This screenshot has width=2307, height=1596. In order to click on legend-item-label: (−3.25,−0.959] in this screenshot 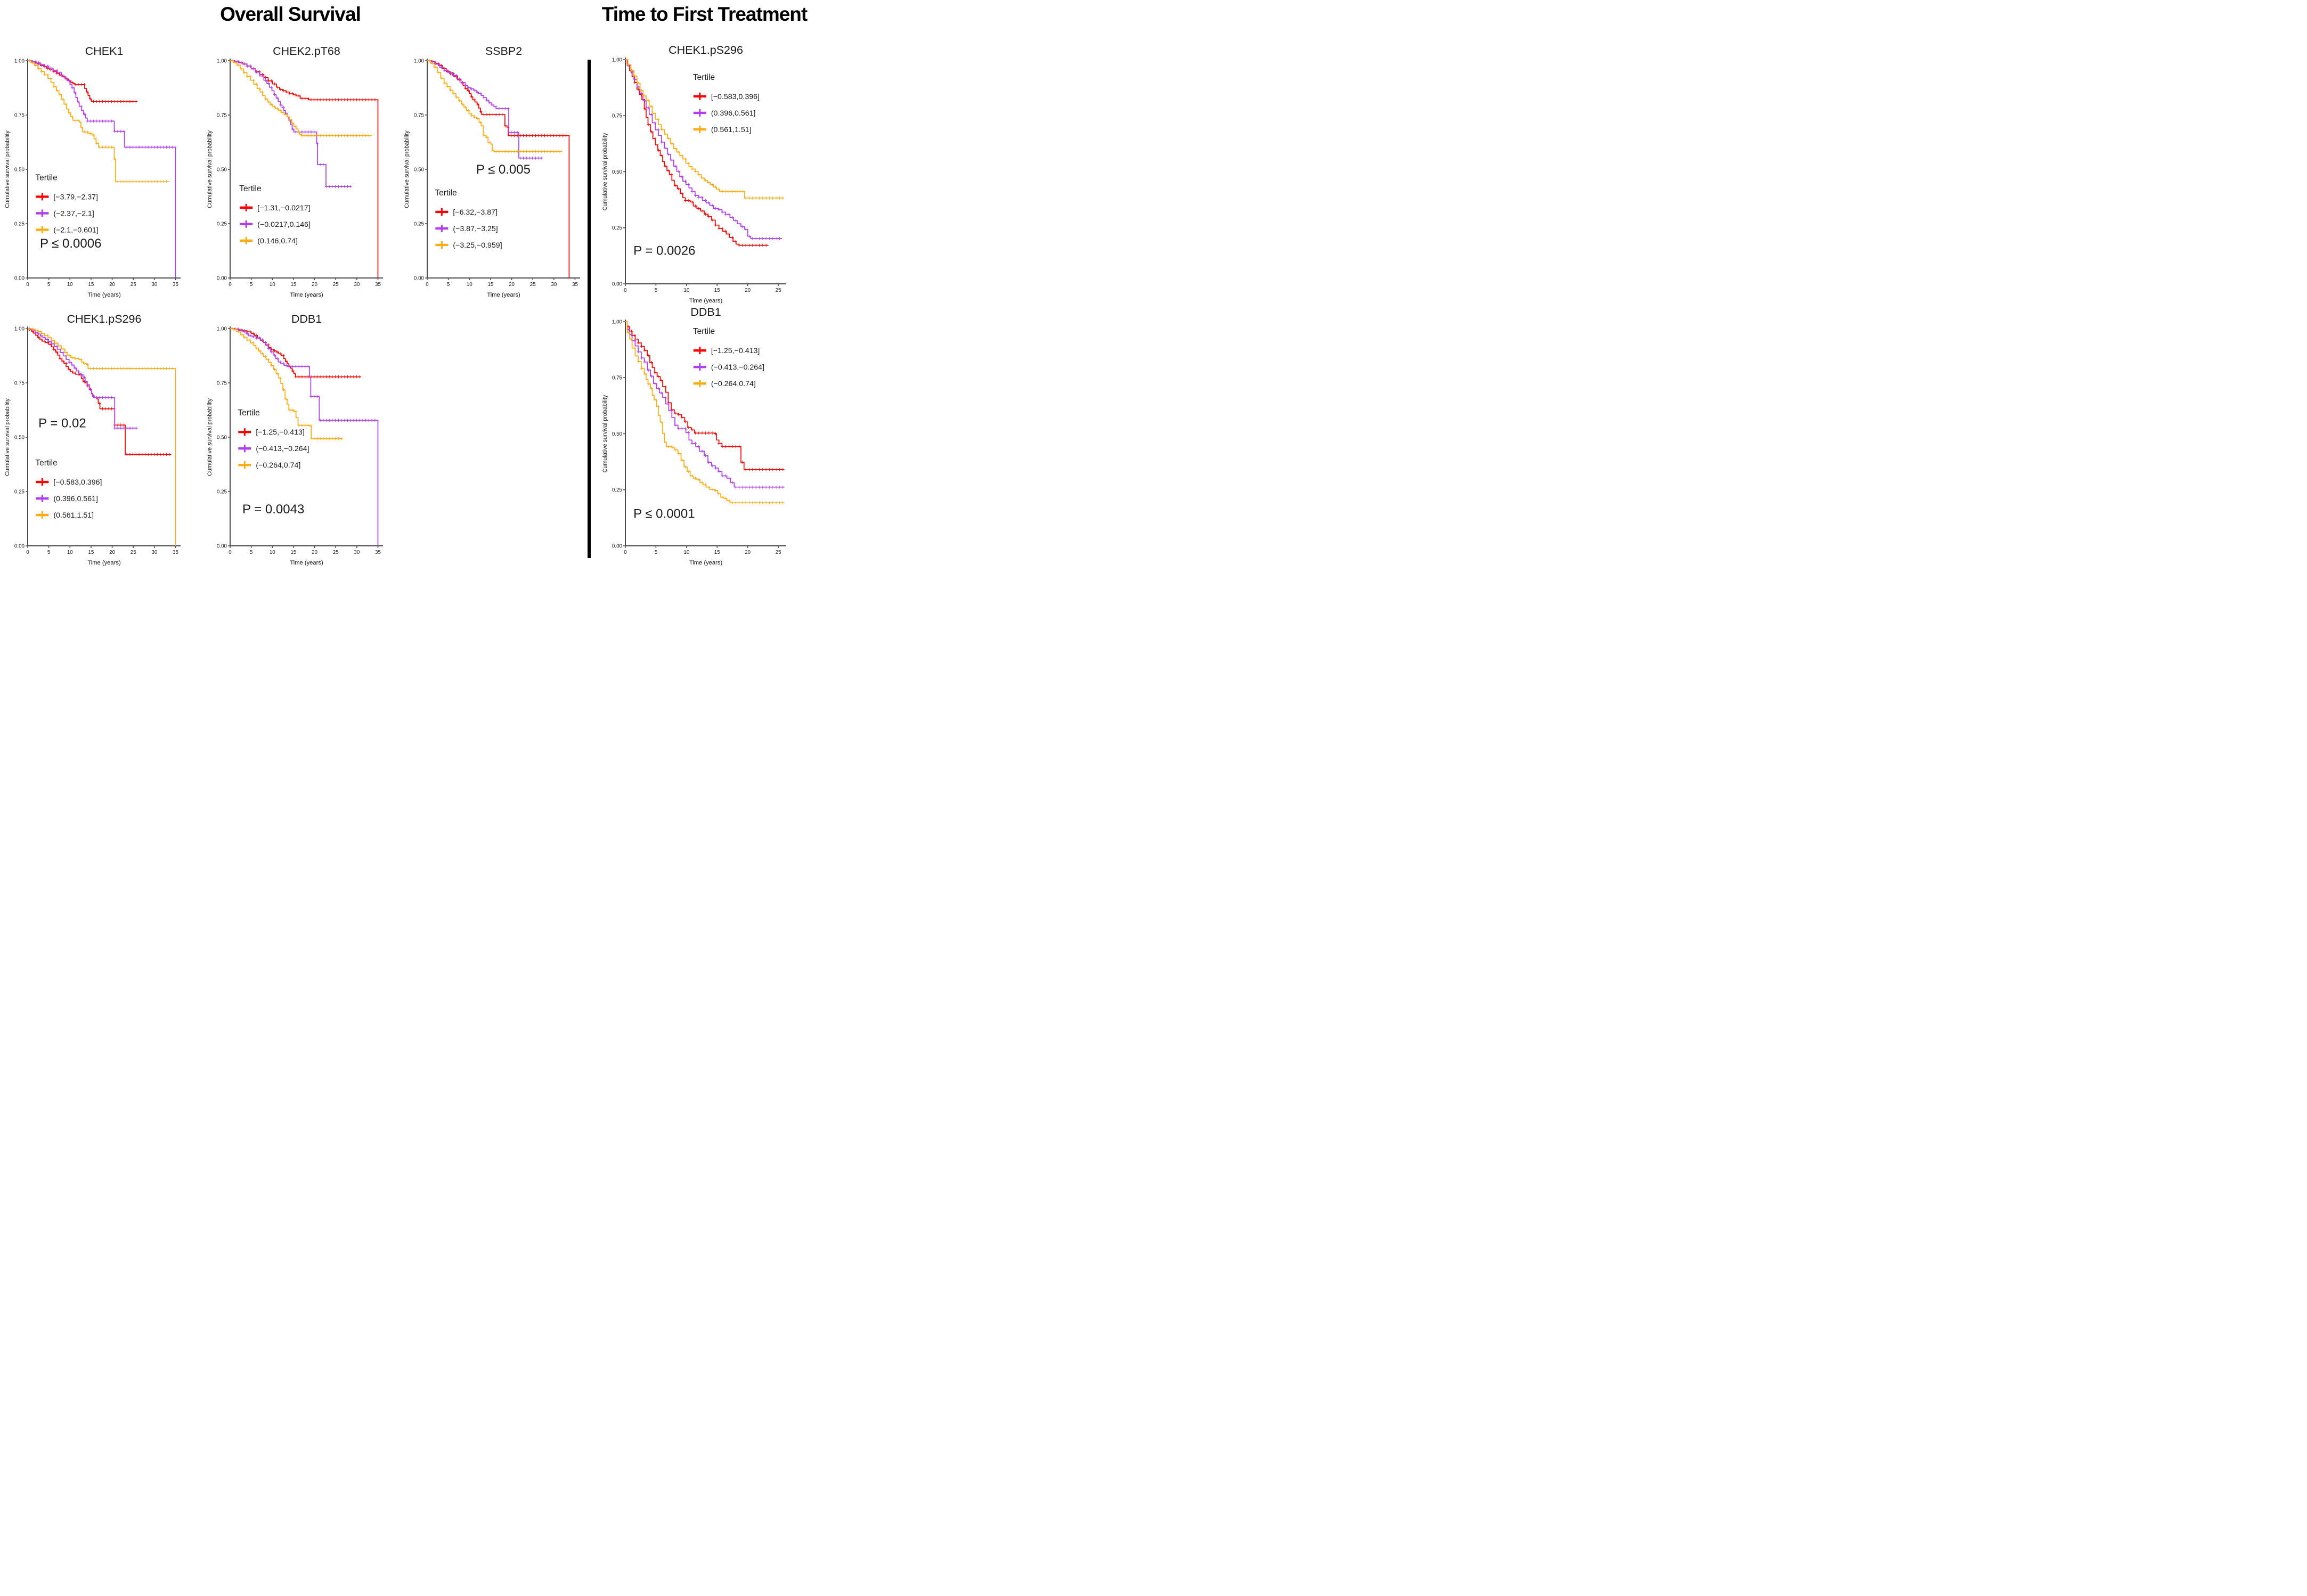, I will do `click(478, 245)`.